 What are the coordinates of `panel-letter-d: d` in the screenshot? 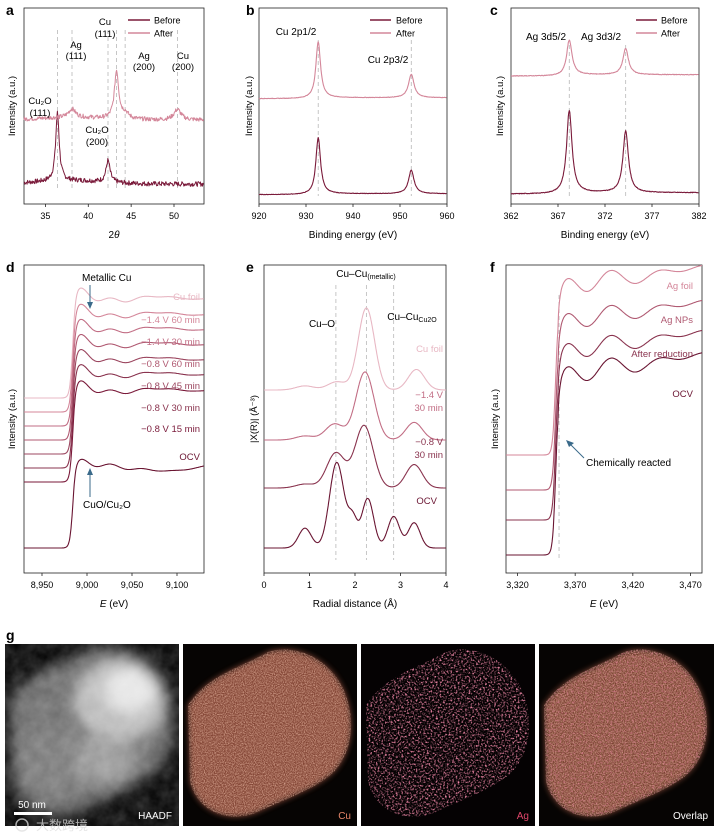 It's located at (10, 267).